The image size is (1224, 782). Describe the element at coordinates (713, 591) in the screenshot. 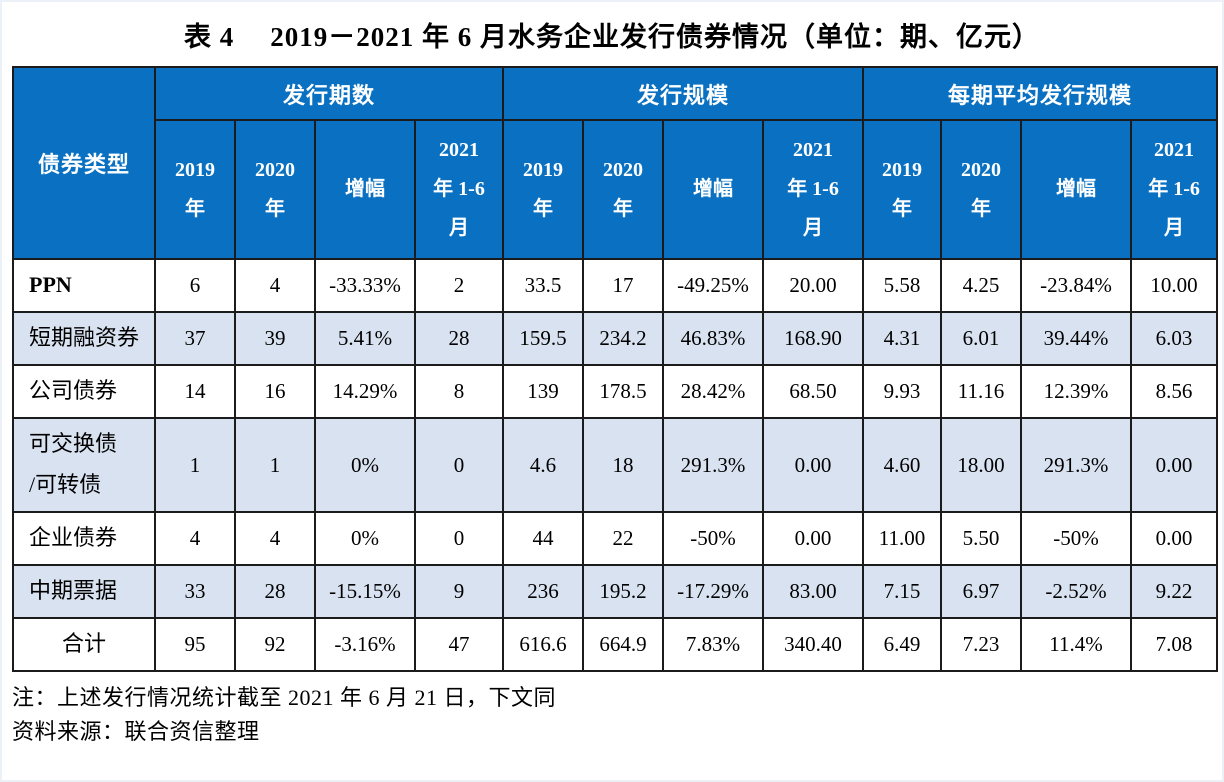

I see `cell: -17.29%` at that location.